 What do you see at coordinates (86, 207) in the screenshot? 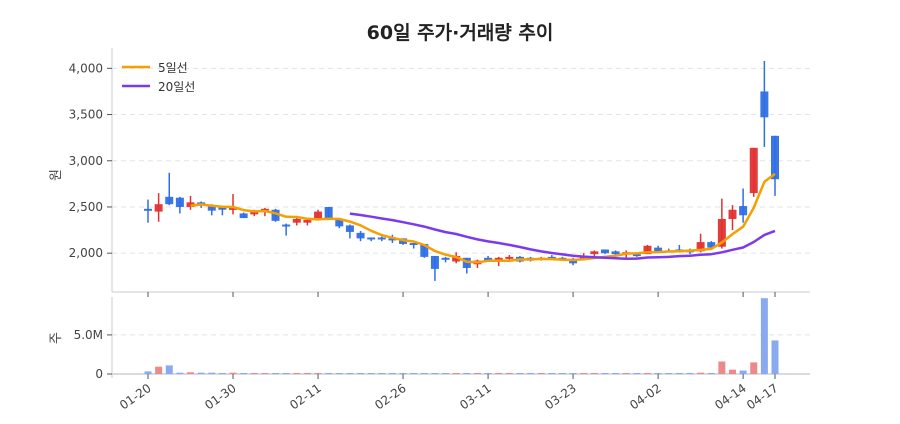
I see `price-tick-label: 2,500` at bounding box center [86, 207].